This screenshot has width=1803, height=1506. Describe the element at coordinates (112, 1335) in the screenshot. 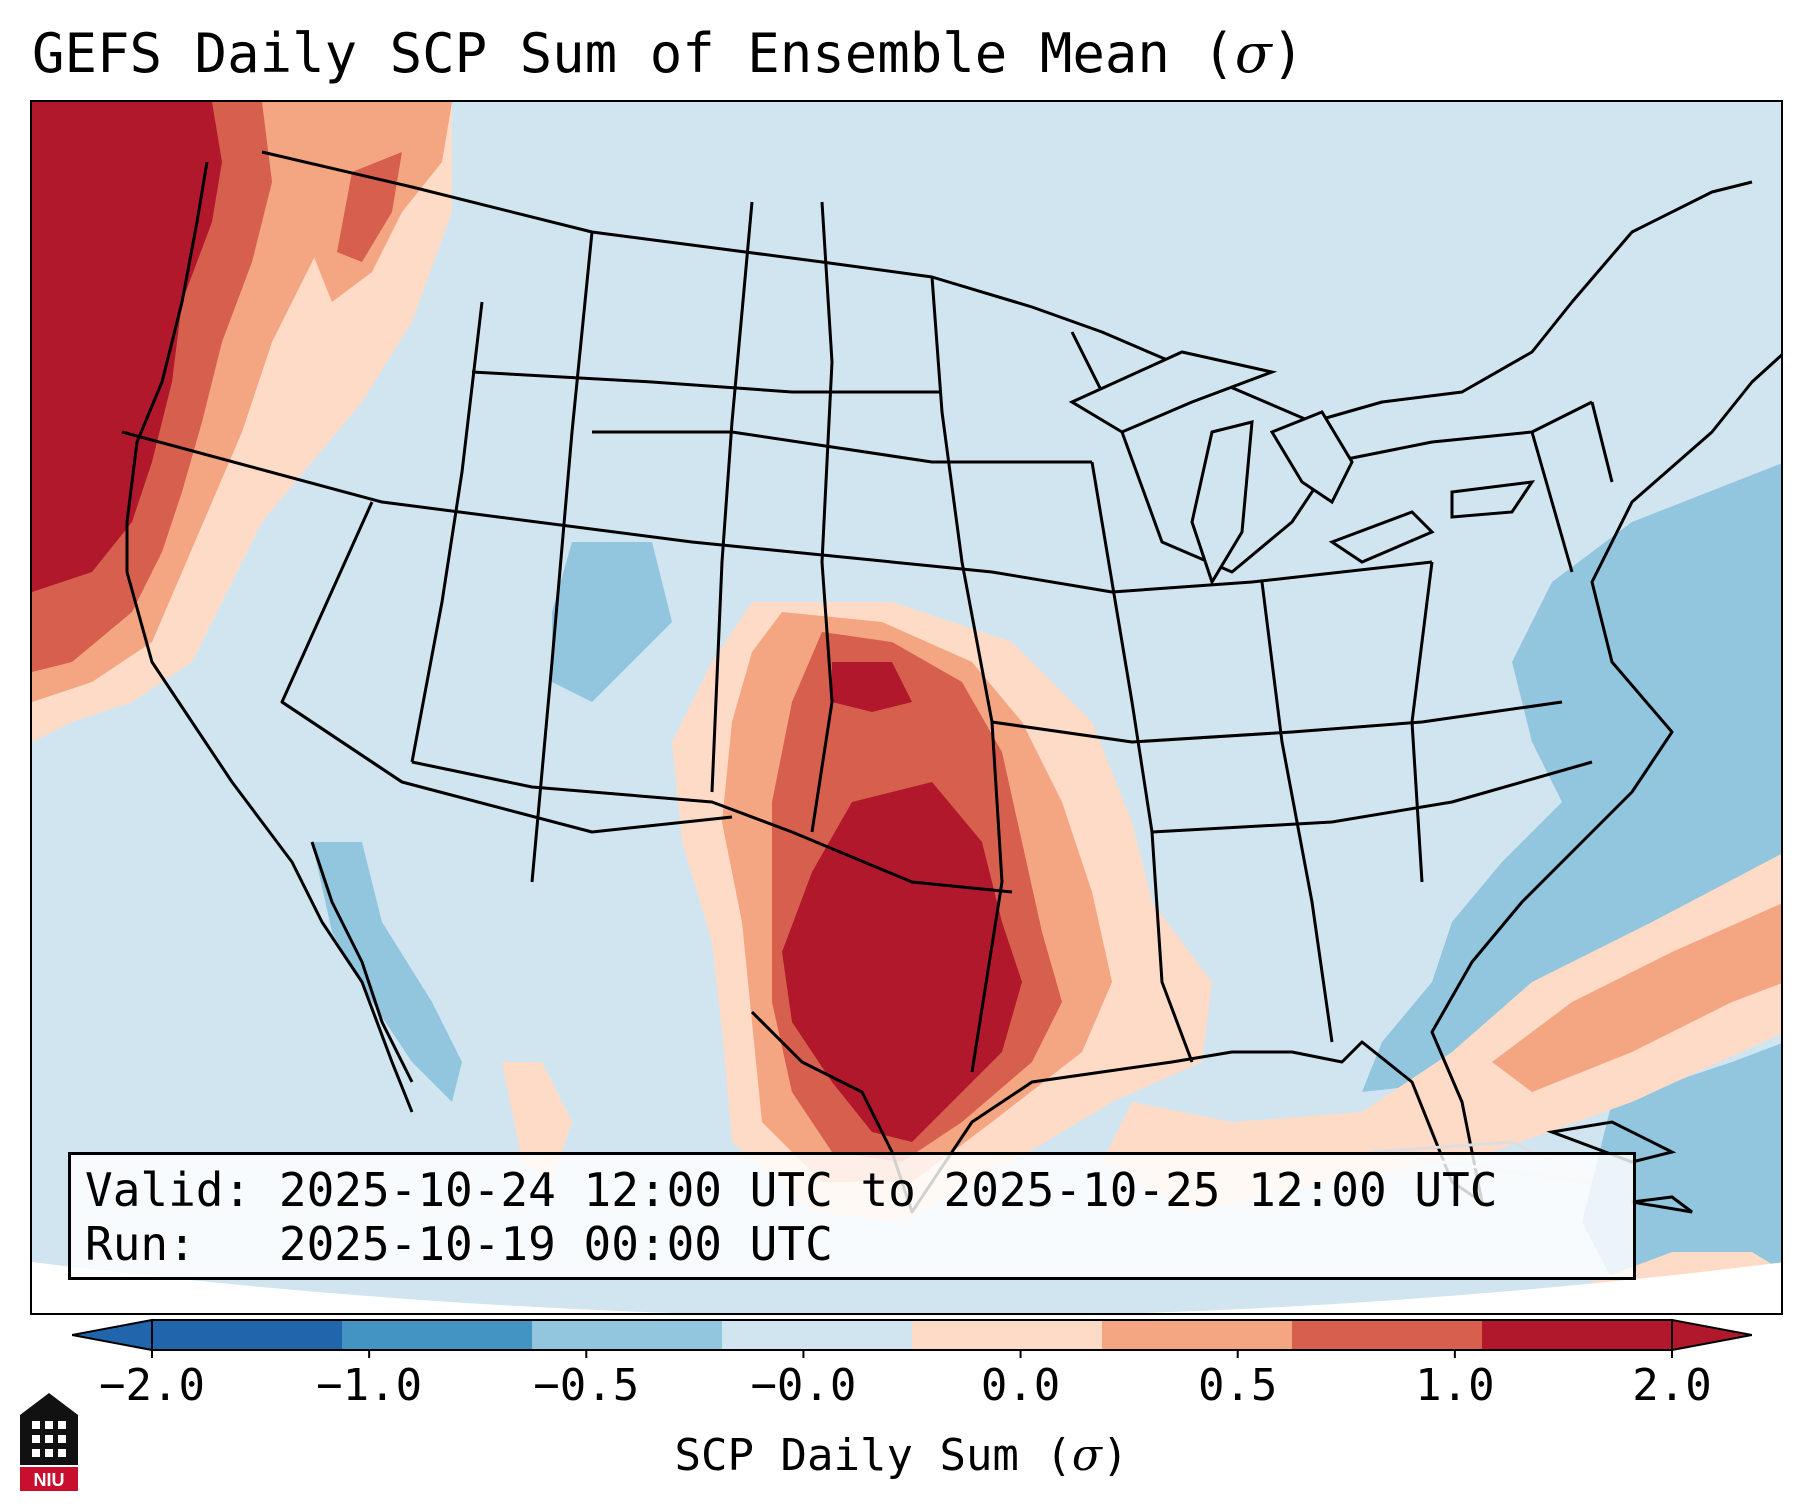

I see `colorbar-extend-low` at that location.